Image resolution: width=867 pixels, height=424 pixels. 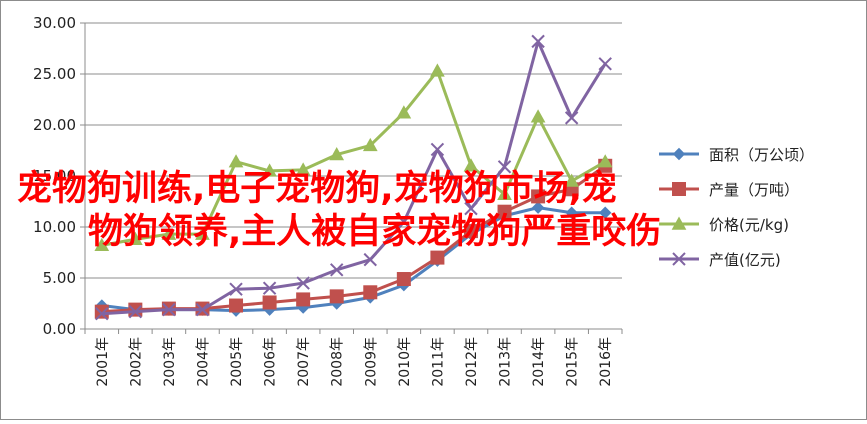 I want to click on legend-label: 产值(亿元), so click(x=745, y=260).